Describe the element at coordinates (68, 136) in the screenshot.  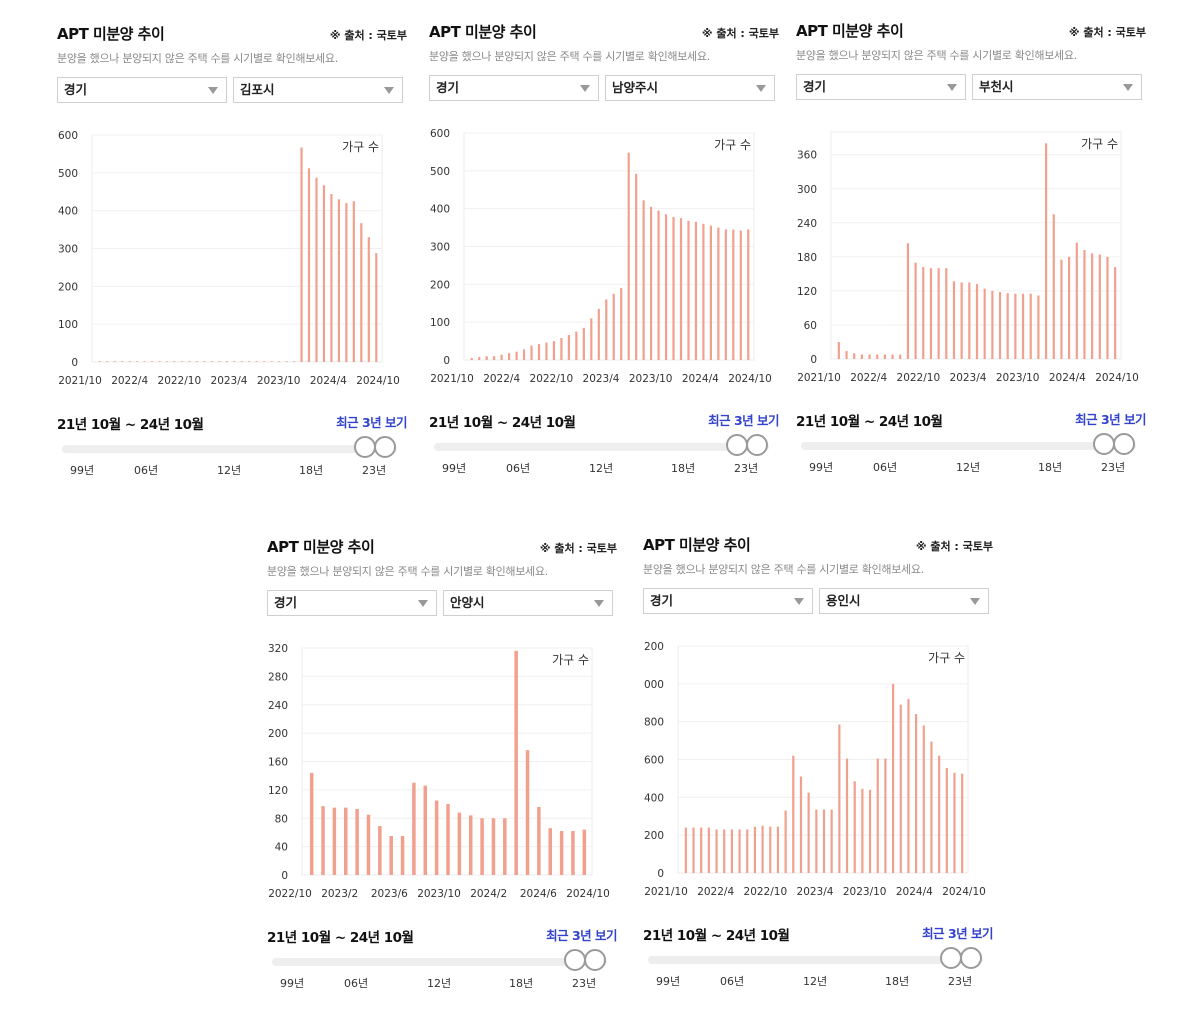
I see `y-tick-label: 600` at that location.